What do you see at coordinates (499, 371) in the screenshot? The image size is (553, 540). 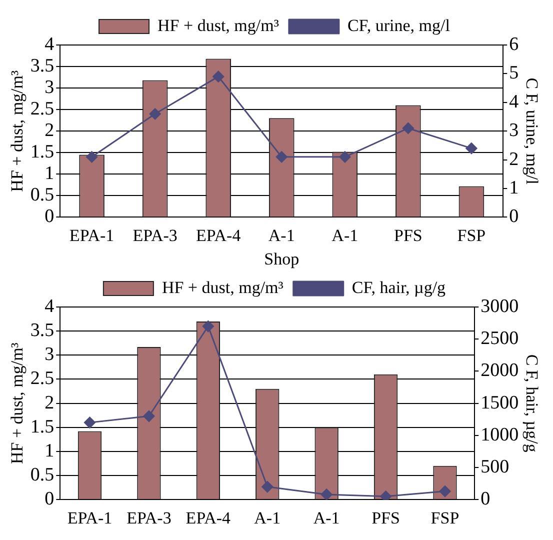 I see `y2-tick-label: 2000` at bounding box center [499, 371].